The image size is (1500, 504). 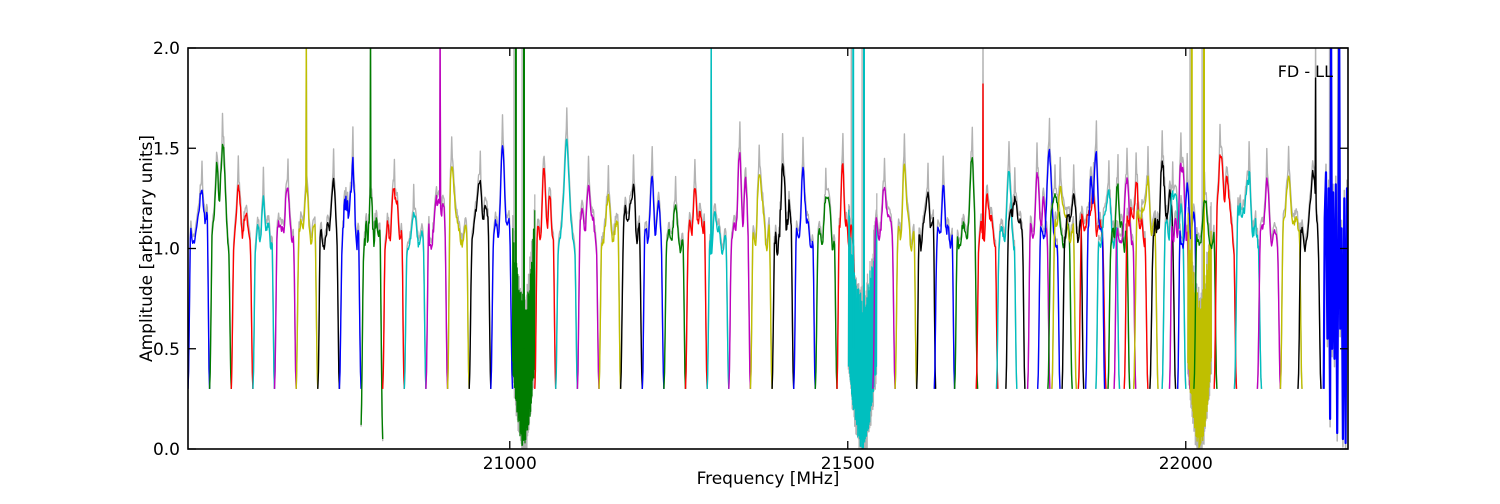 I want to click on spectrum-rfi-chunk, so click(x=523, y=328).